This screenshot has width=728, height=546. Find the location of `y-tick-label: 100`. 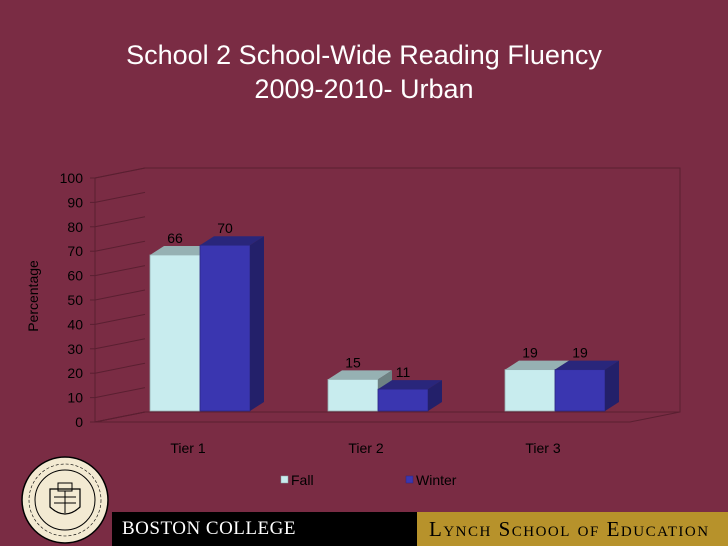

y-tick-label: 100 is located at coordinates (72, 178).